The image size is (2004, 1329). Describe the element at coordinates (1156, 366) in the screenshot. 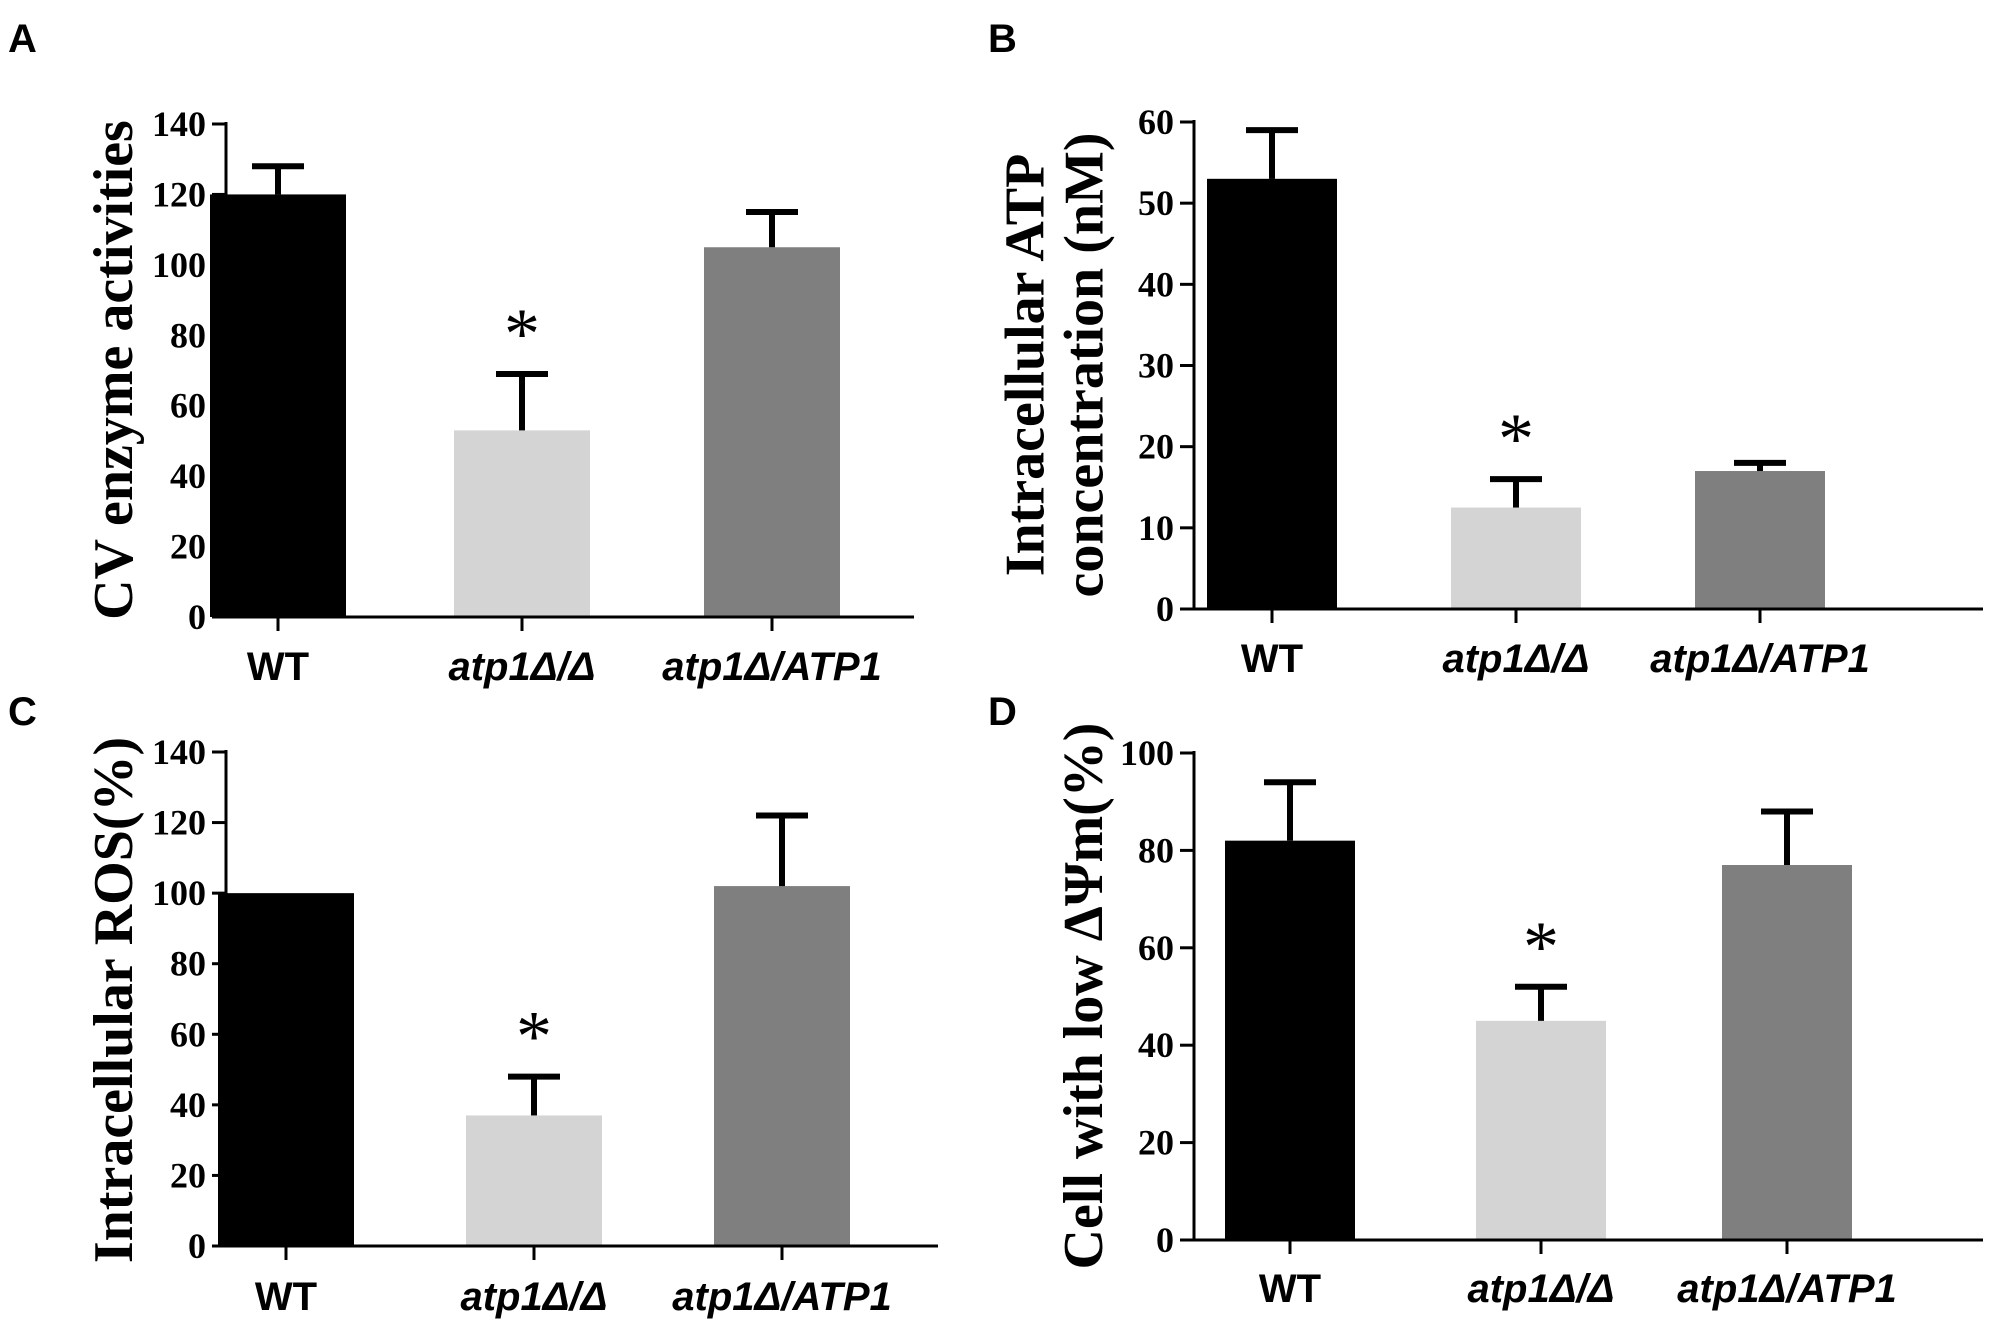

I see `y-tick-label: 30` at that location.